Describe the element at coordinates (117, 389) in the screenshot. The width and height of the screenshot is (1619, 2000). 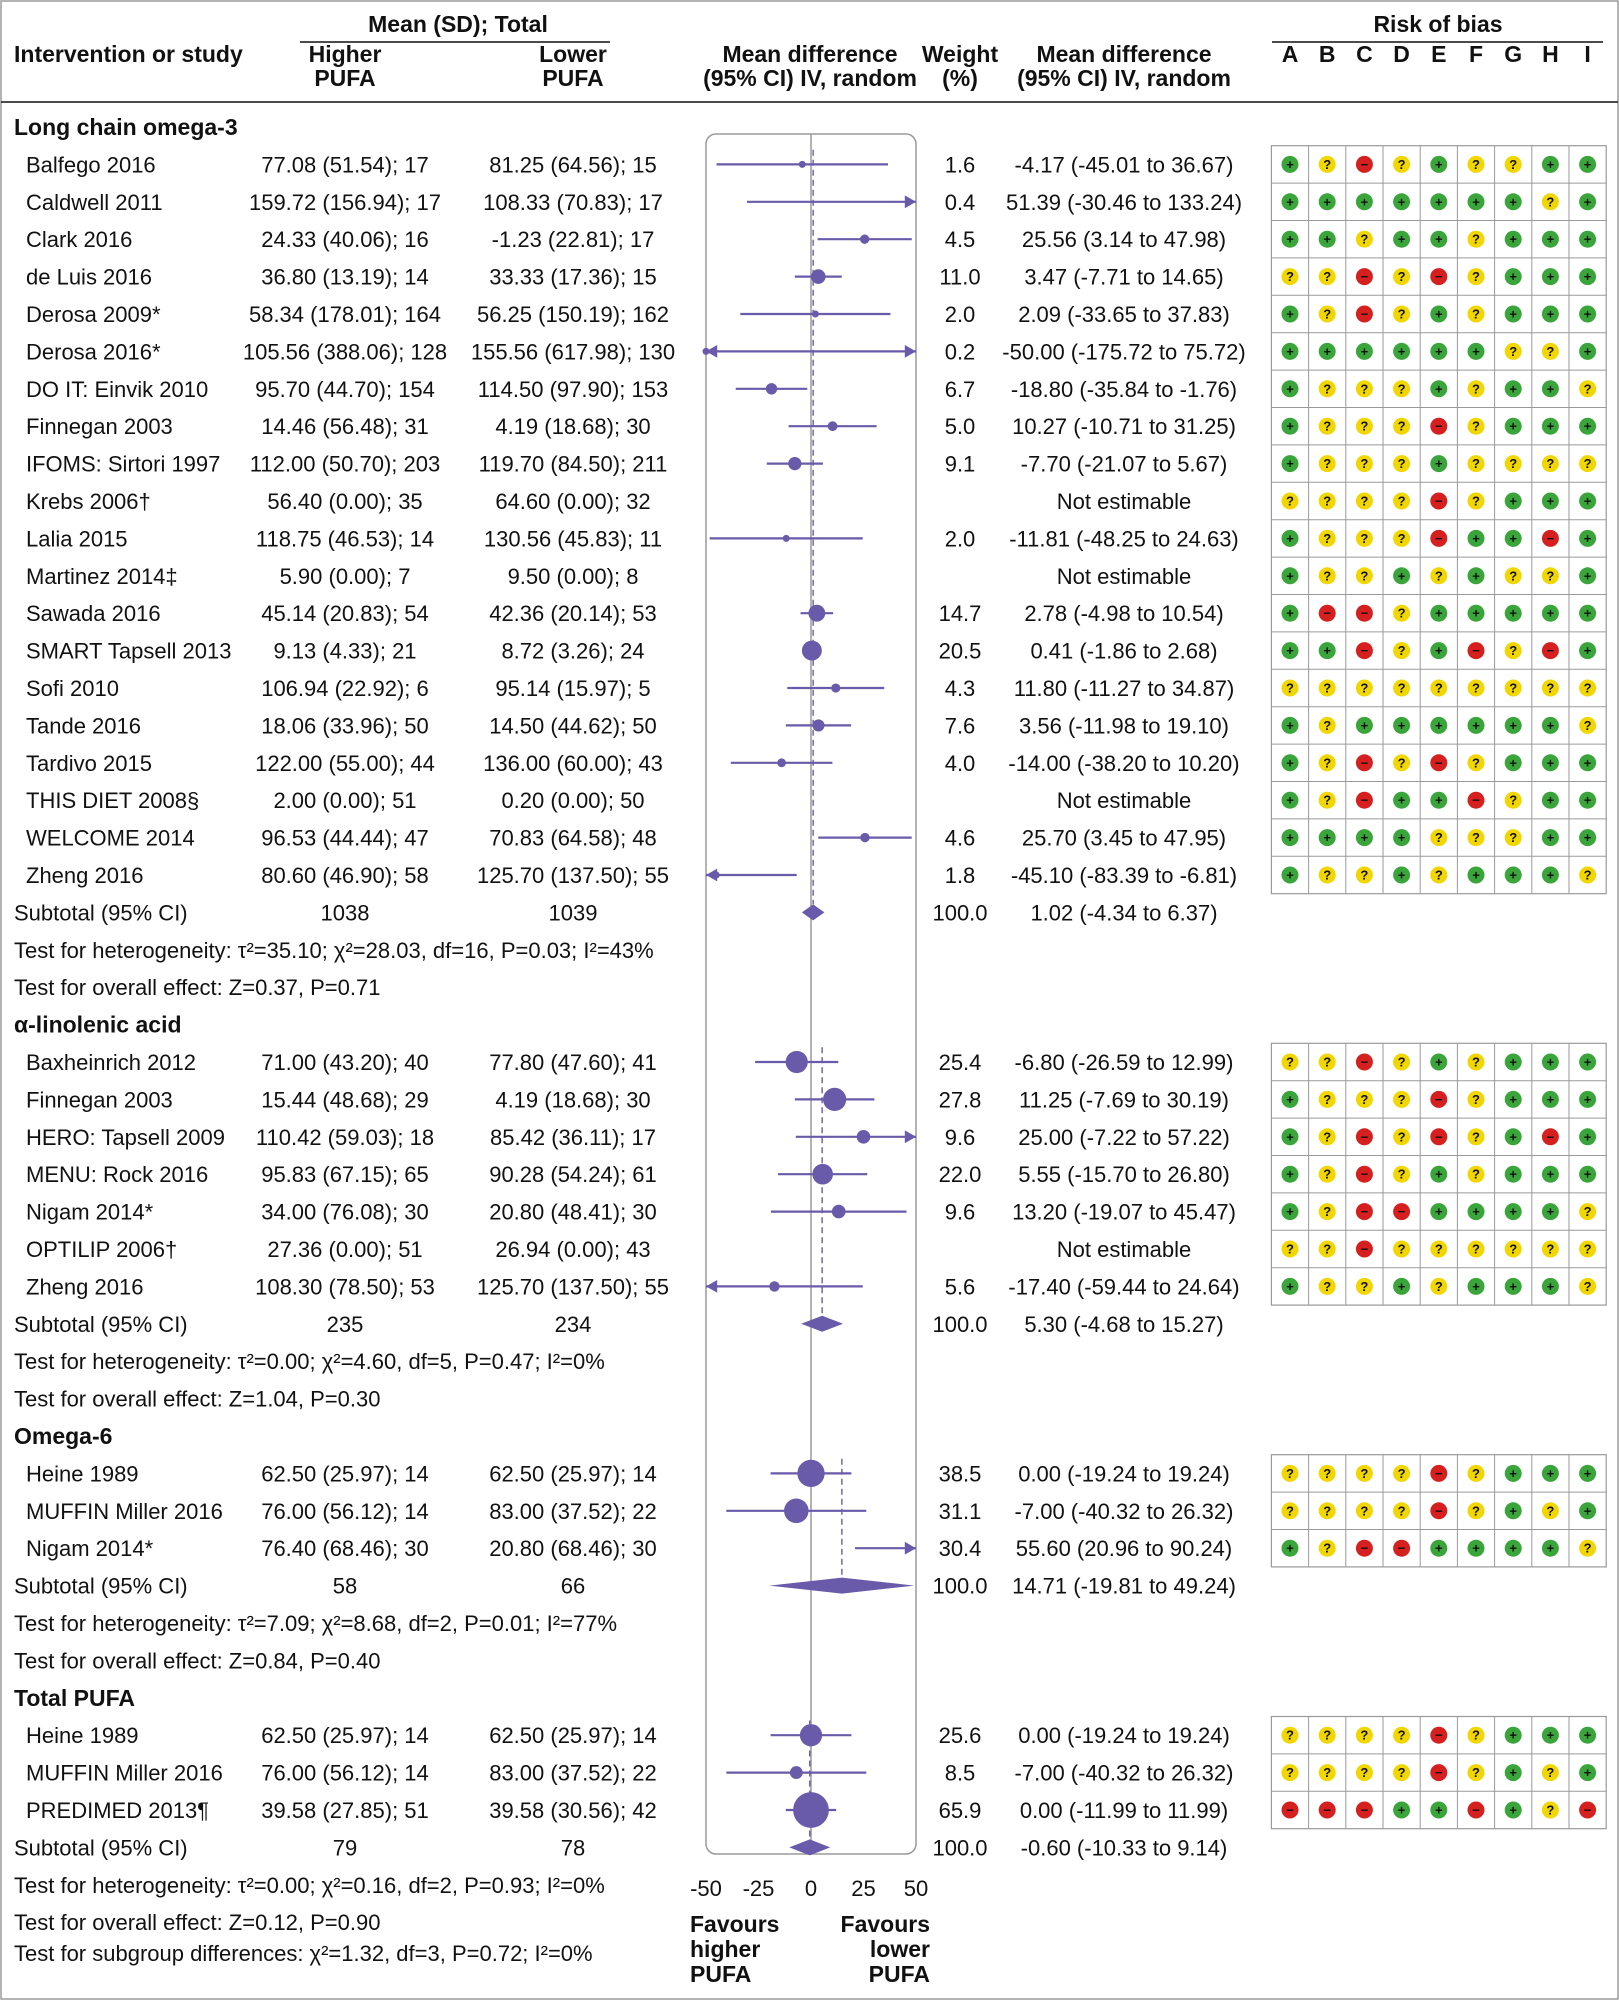
I see `study-name: DO IT: Einvik 2010` at that location.